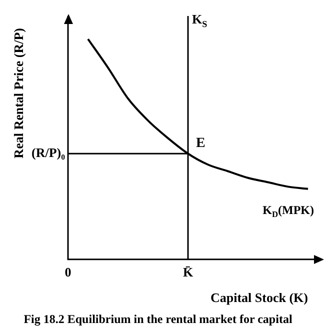 The width and height of the screenshot is (336, 335). Describe the element at coordinates (201, 144) in the screenshot. I see `annotation: E` at that location.